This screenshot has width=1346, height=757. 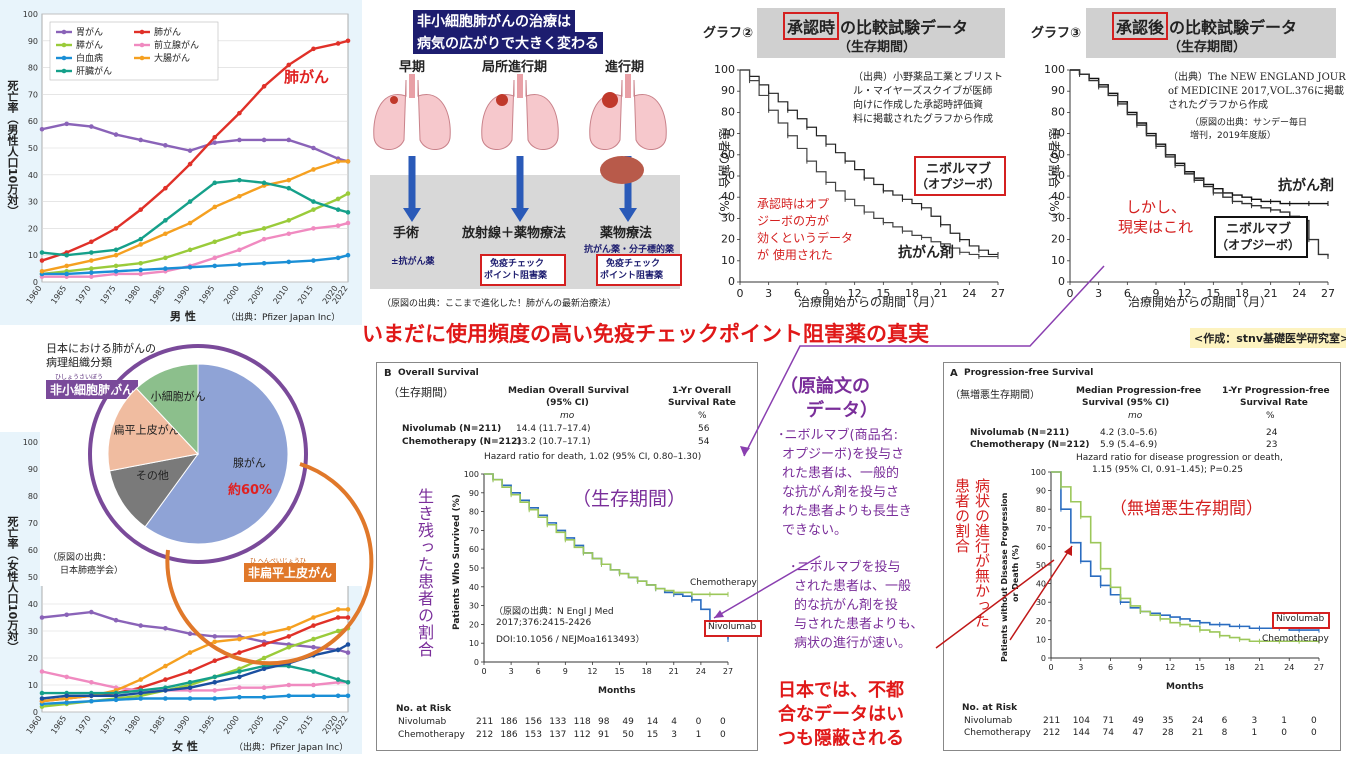 What do you see at coordinates (610, 100) in the screenshot?
I see `tumor` at bounding box center [610, 100].